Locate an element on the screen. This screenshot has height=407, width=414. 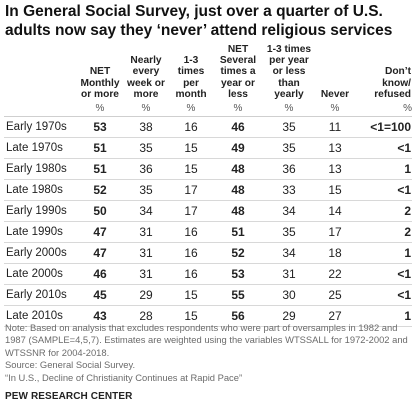
value-cell-per-year: 31 is located at coordinates (289, 274).